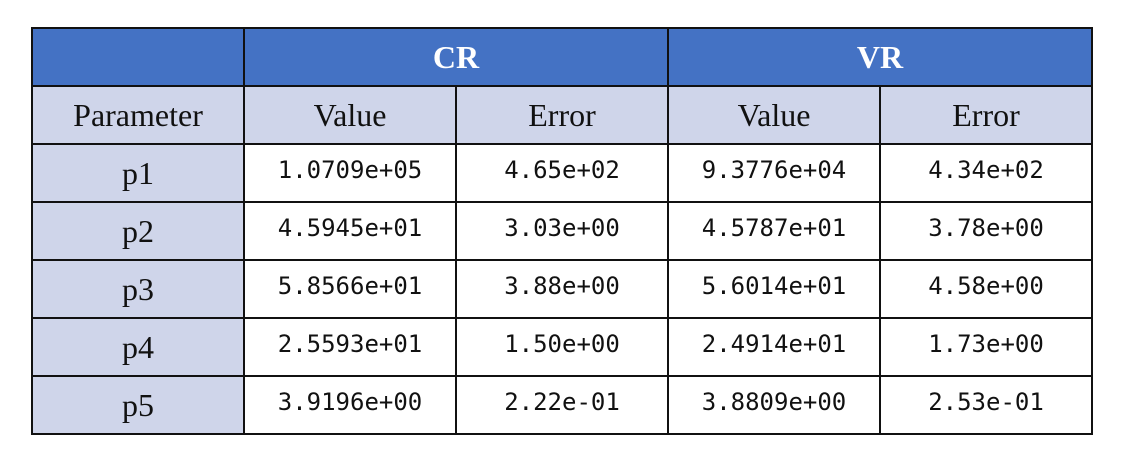  What do you see at coordinates (138, 173) in the screenshot?
I see `parameter-name: p1` at bounding box center [138, 173].